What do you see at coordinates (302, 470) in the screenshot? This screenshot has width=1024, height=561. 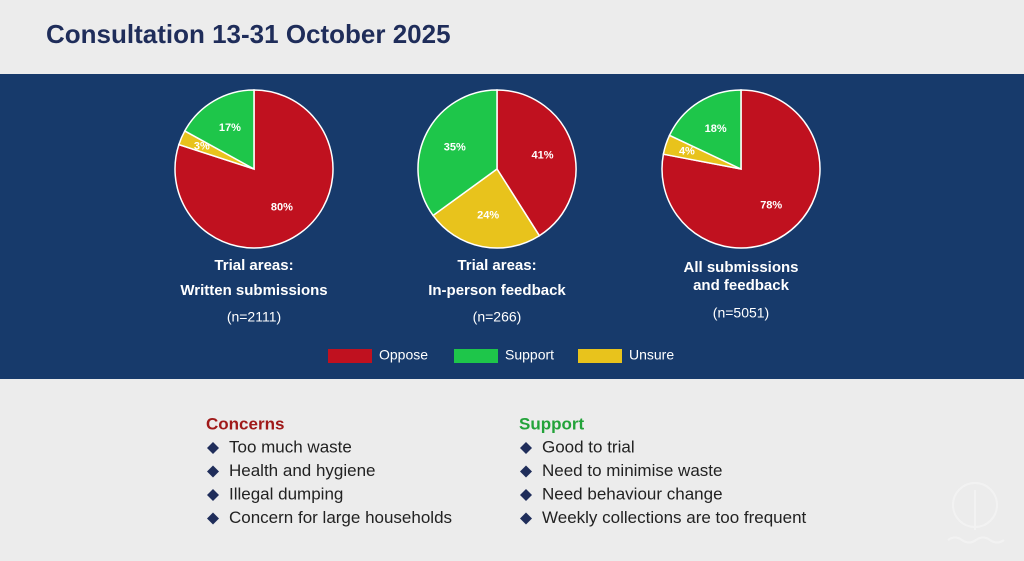 I see `list-item: Health and hygiene` at bounding box center [302, 470].